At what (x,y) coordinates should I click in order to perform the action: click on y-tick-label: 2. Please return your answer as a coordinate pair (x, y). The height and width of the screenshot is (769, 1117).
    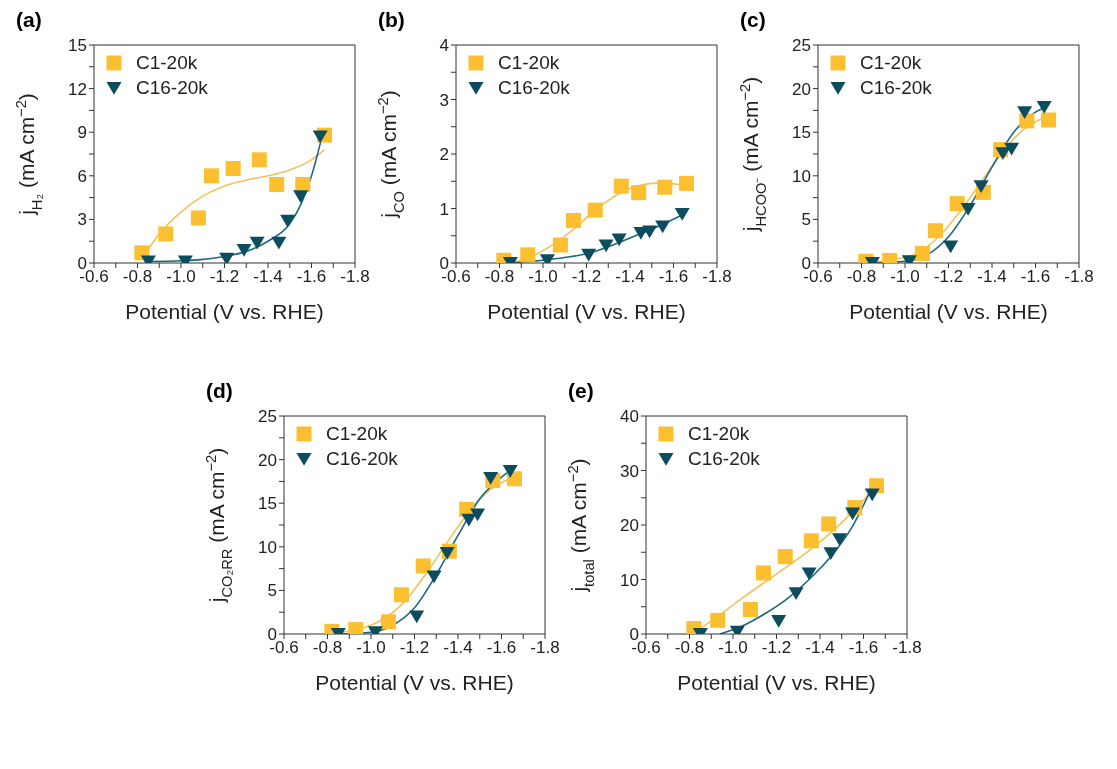
    Looking at the image, I should click on (444, 155).